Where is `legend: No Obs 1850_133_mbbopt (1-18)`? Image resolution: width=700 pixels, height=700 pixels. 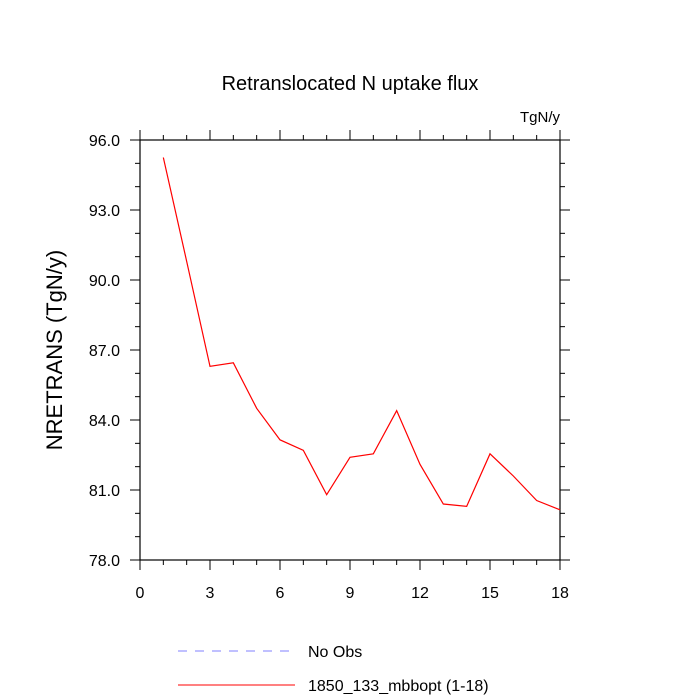
legend: No Obs 1850_133_mbbopt (1-18) is located at coordinates (333, 669).